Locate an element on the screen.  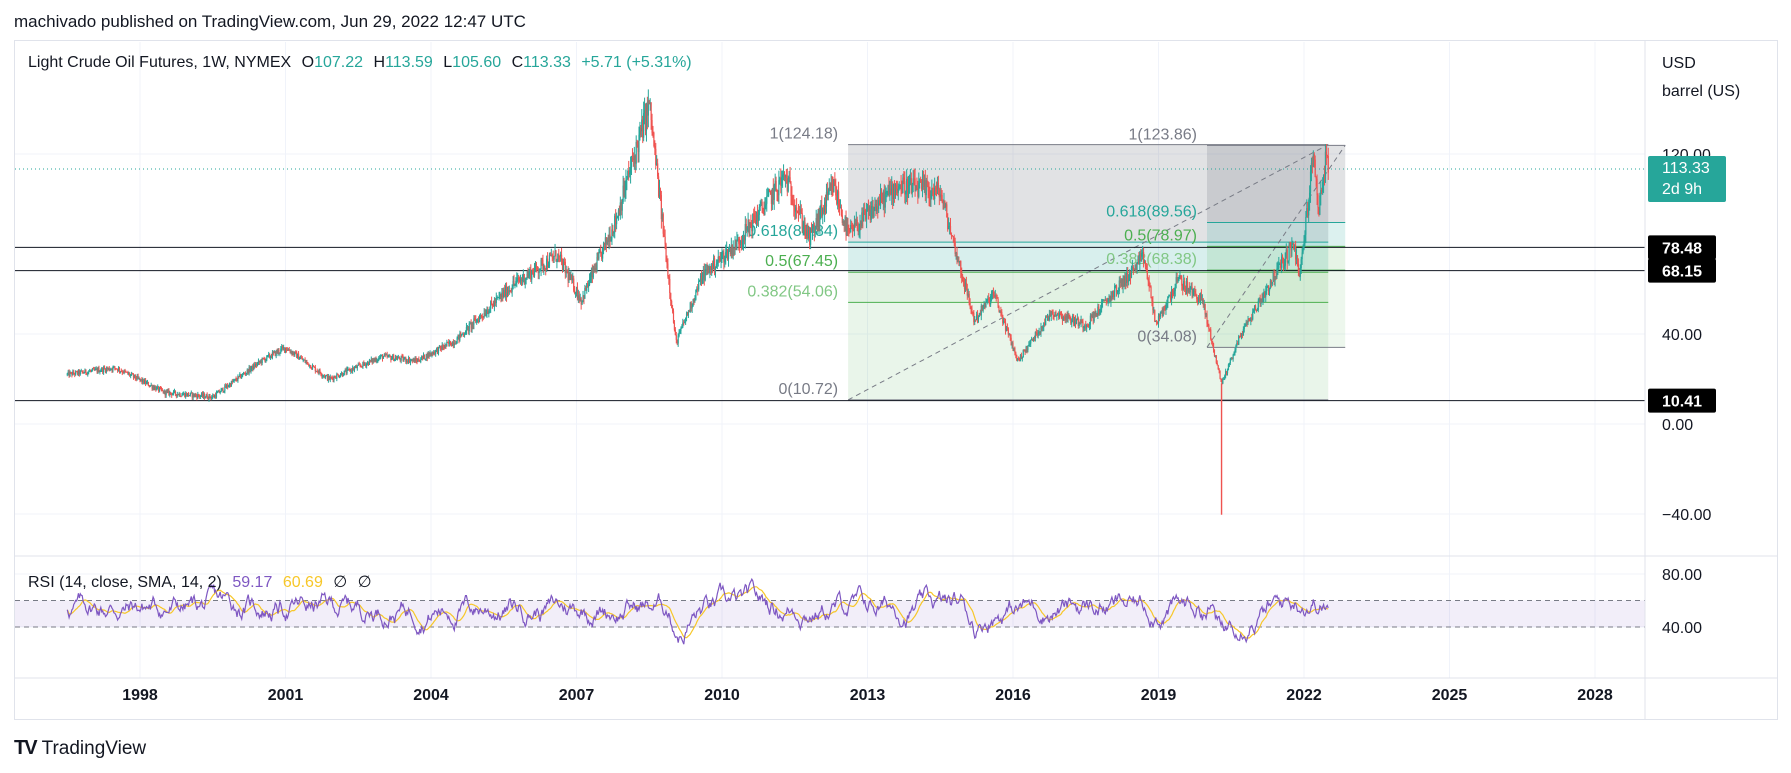
y-tick-label-1: 40.00 is located at coordinates (1682, 335).